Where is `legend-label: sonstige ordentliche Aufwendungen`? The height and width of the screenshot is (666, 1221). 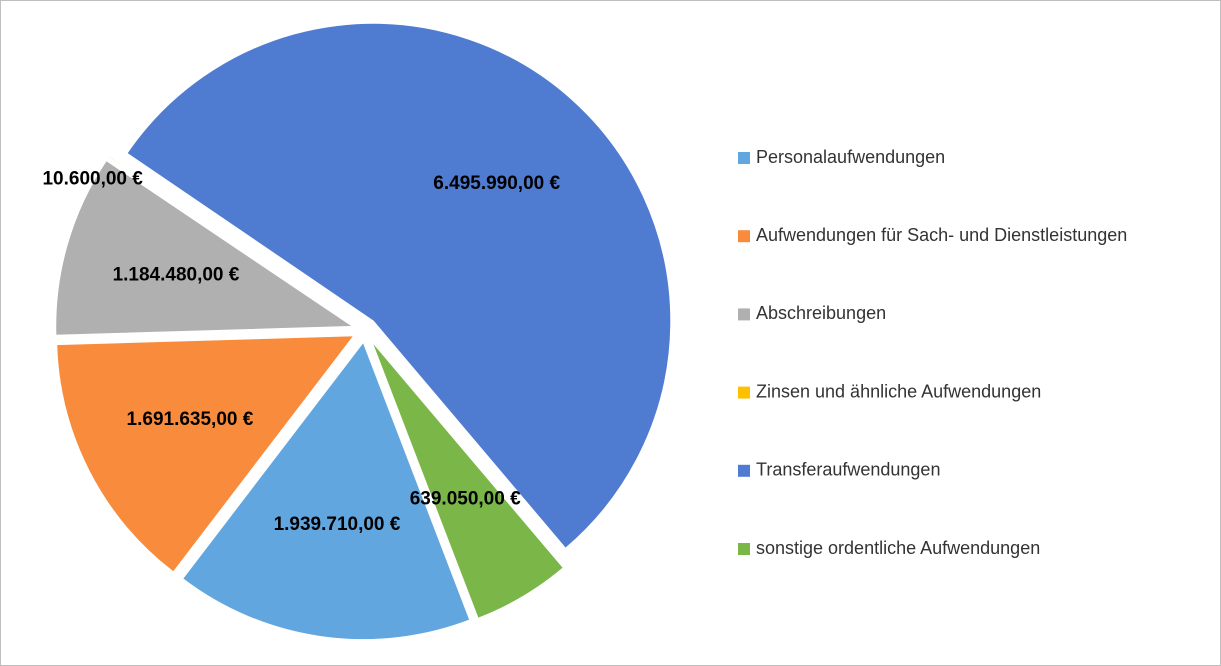
legend-label: sonstige ordentliche Aufwendungen is located at coordinates (898, 548).